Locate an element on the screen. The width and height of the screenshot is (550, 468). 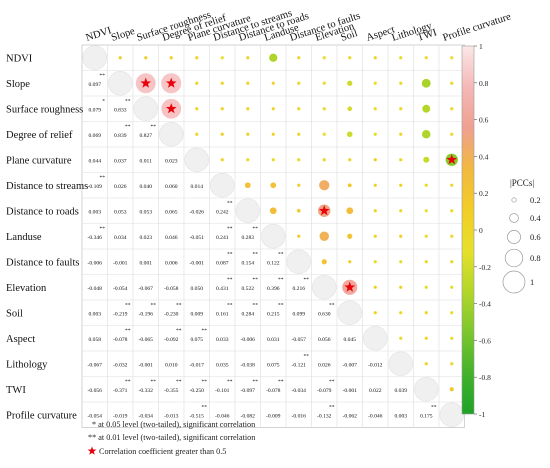
row-label: Surface roughness is located at coordinates (44, 109).